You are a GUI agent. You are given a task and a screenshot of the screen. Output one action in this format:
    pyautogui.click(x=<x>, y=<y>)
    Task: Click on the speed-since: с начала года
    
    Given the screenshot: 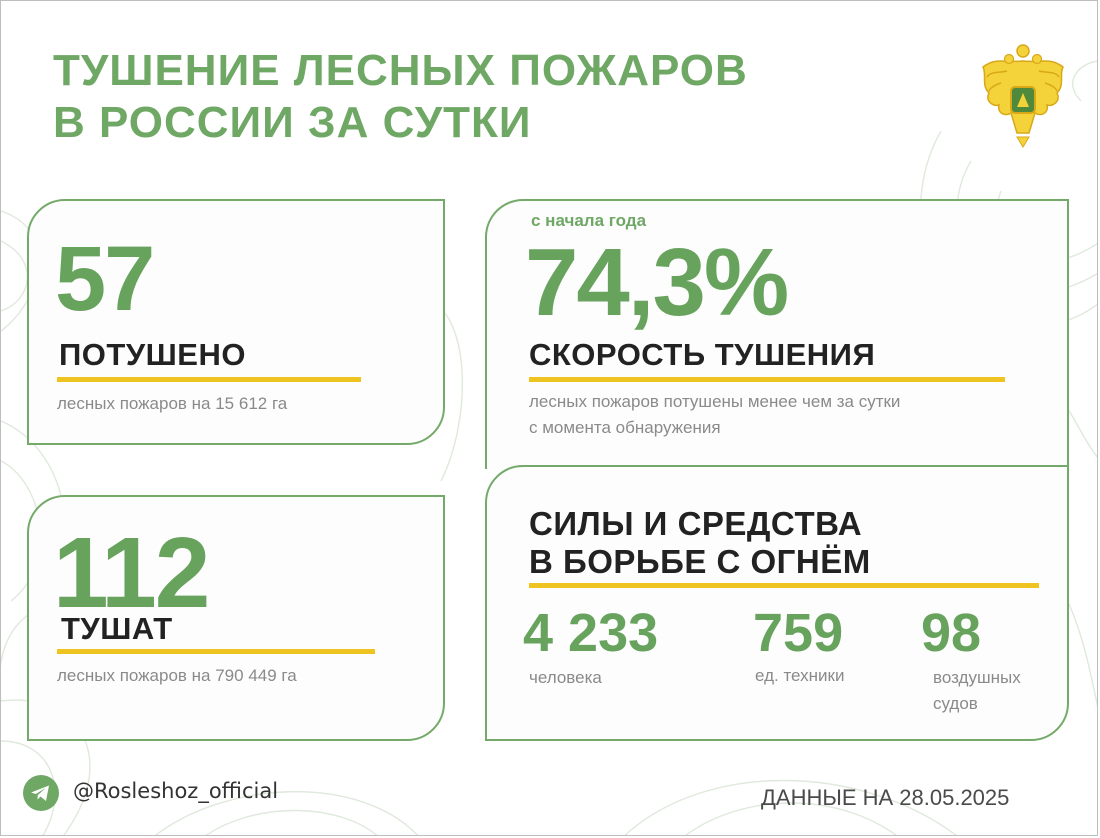 What is the action you would take?
    pyautogui.click(x=589, y=220)
    